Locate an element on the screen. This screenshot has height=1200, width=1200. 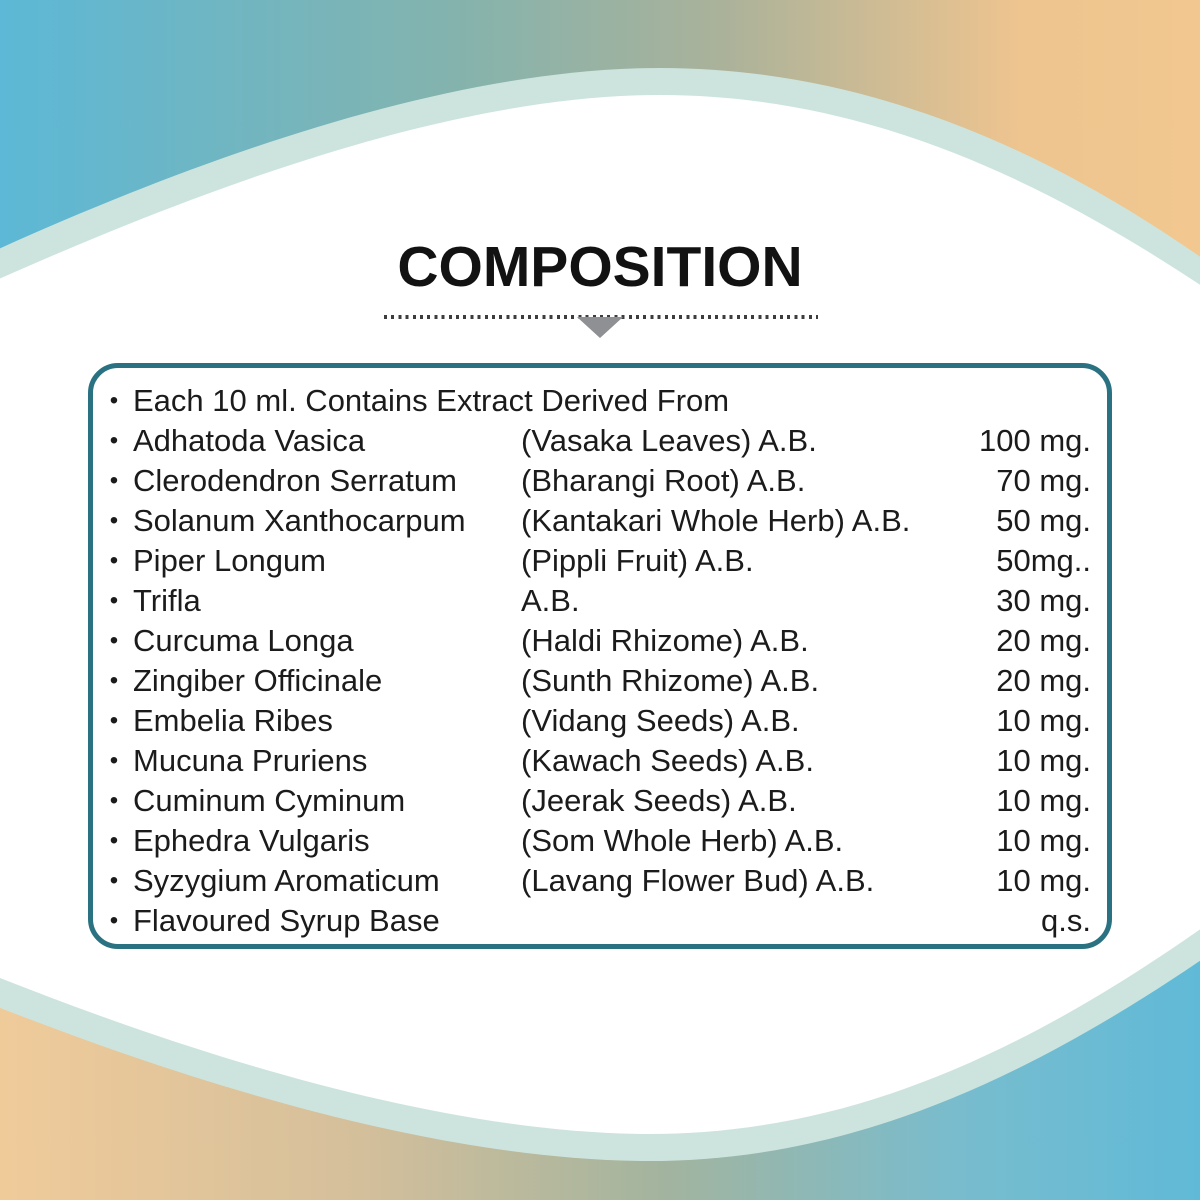
ingredient-source: (Bharangi Root) A.B. is located at coordinates (663, 480).